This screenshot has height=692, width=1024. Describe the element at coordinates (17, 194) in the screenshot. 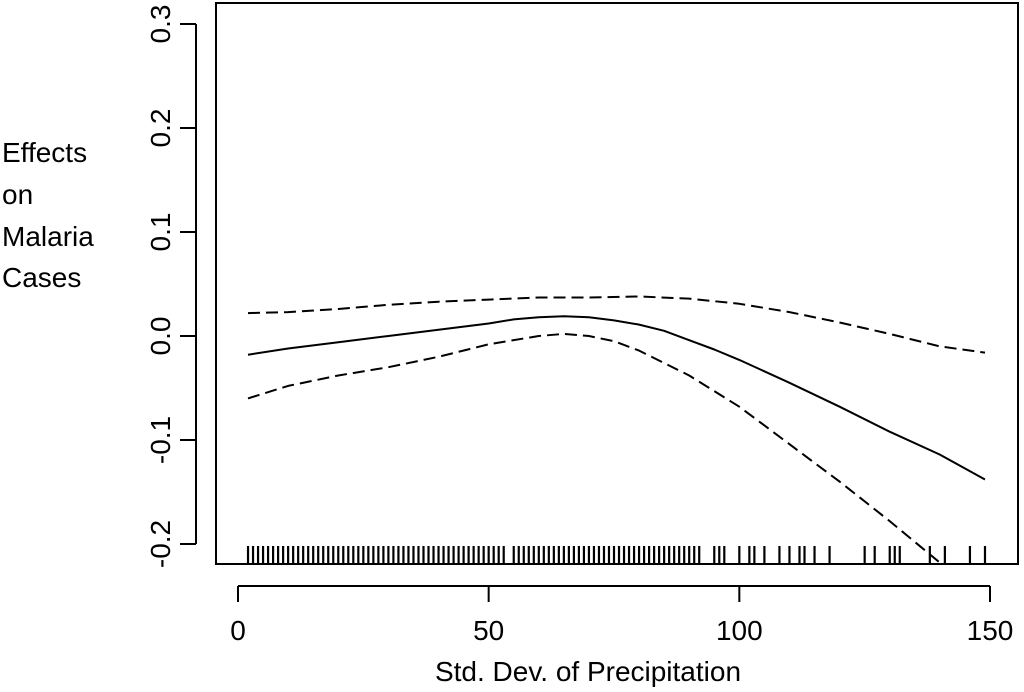

I see `y-axis-label-line: on` at that location.